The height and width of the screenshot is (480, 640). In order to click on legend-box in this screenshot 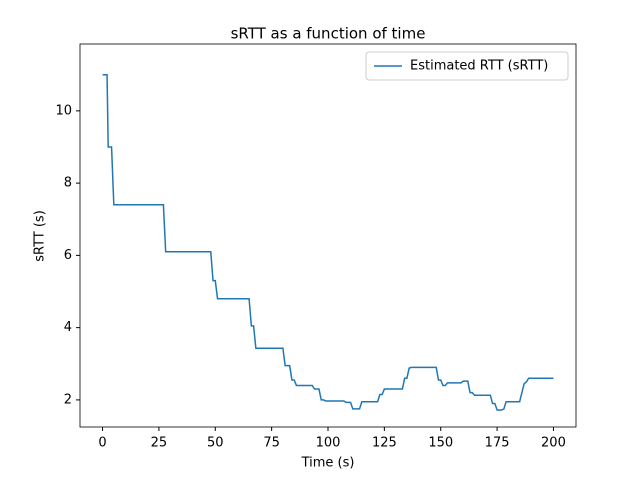, I will do `click(467, 66)`.